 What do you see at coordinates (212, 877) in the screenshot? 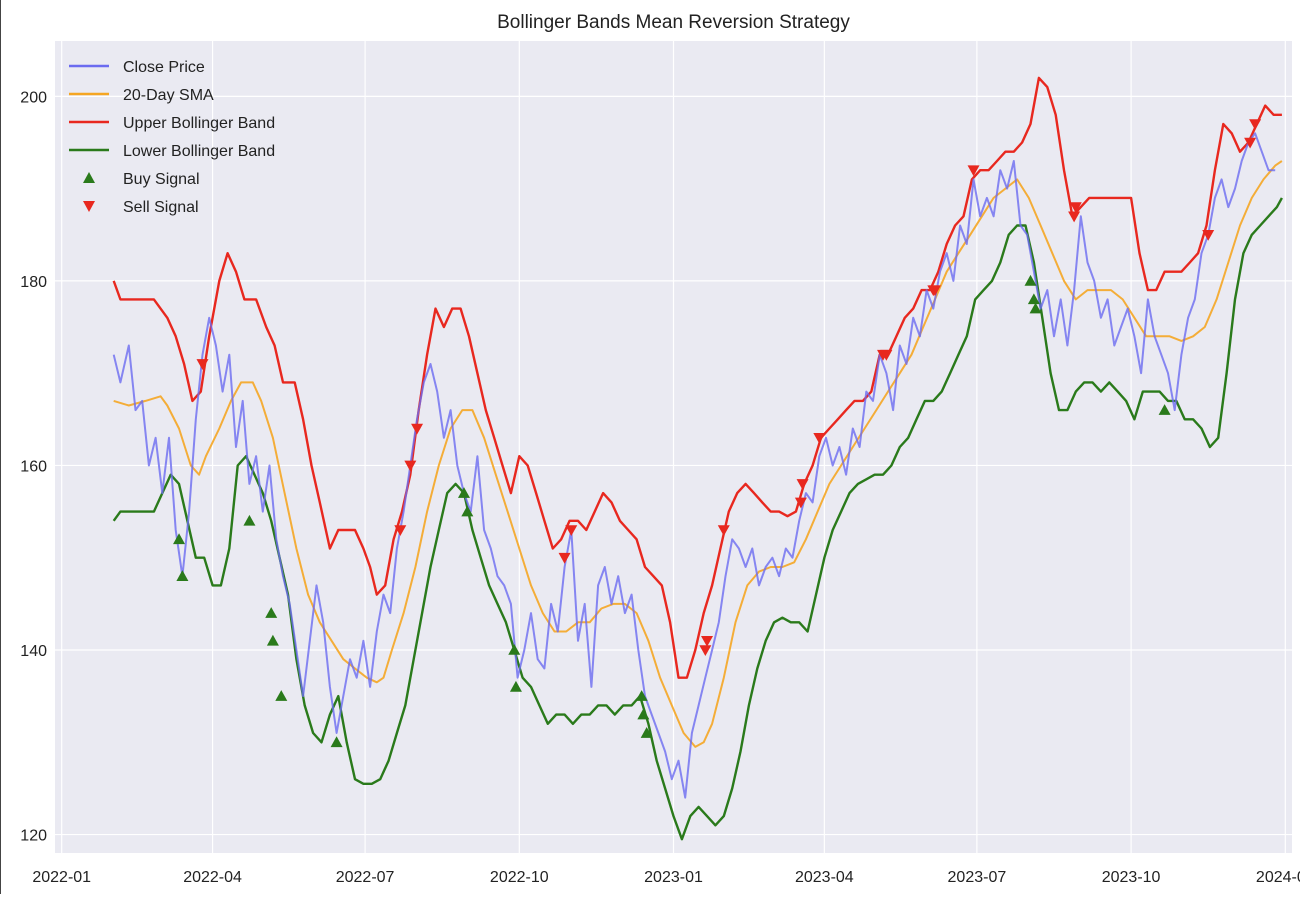
I see `x-tick-label: 2022-04` at bounding box center [212, 877].